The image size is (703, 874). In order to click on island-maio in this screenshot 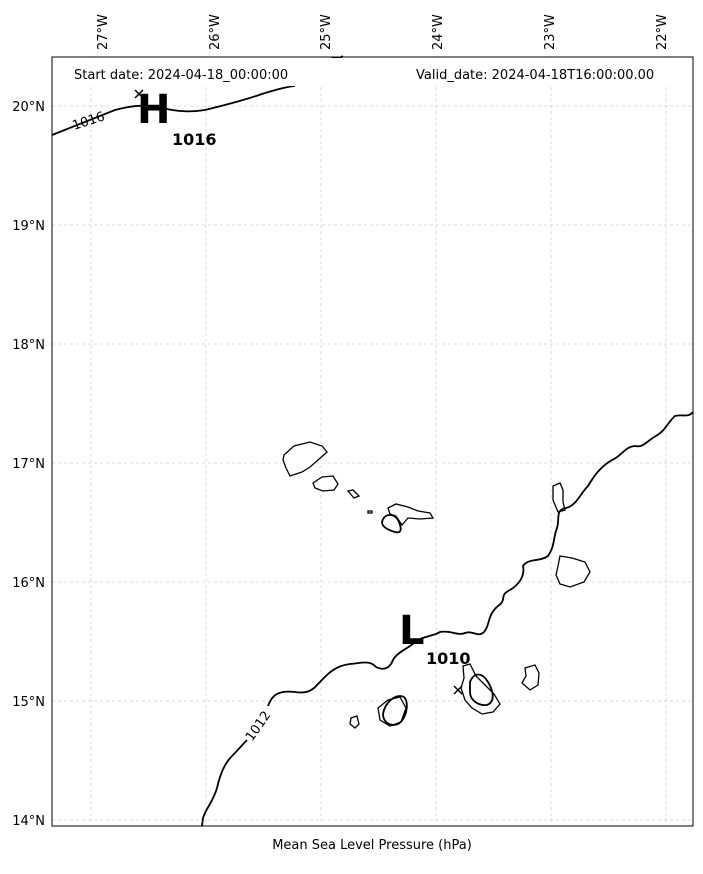, I will do `click(530, 677)`.